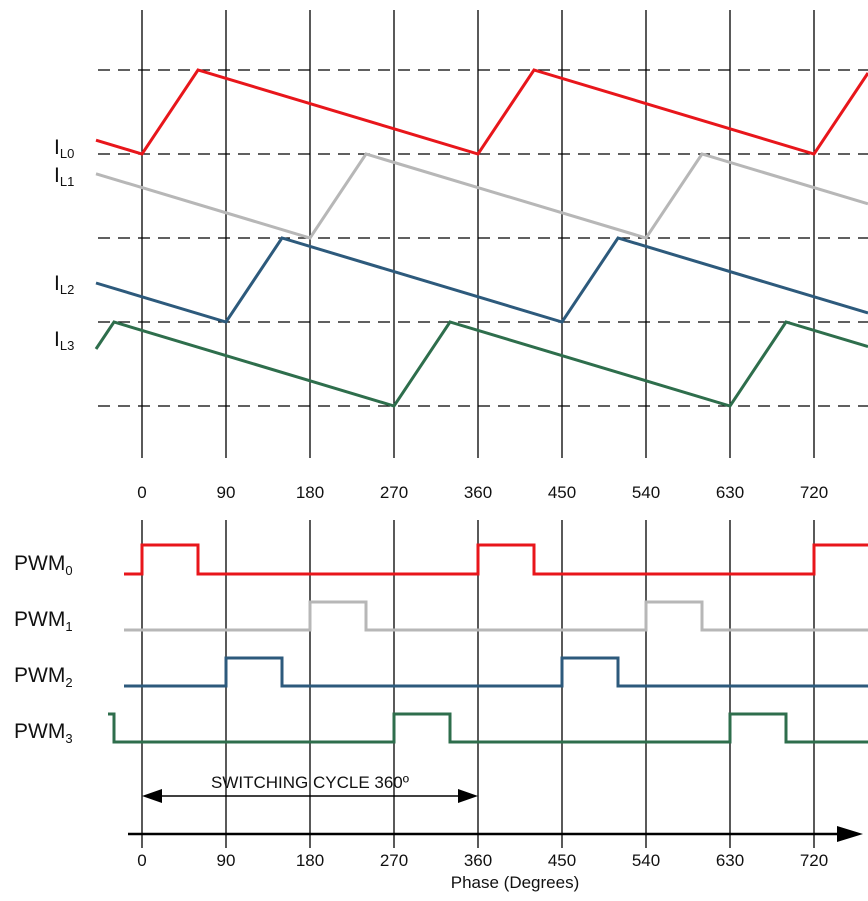 The width and height of the screenshot is (868, 901). What do you see at coordinates (495, 834) in the screenshot?
I see `phase-axis` at bounding box center [495, 834].